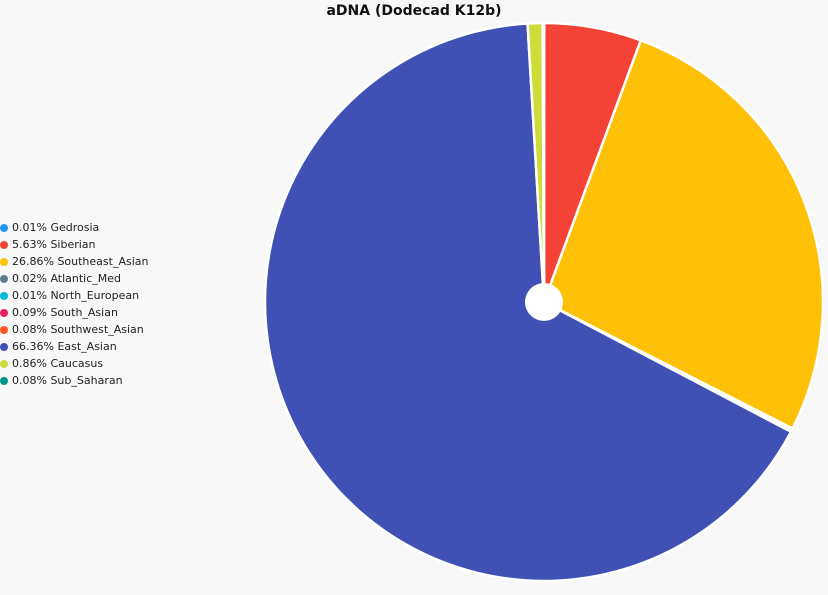 The height and width of the screenshot is (595, 828). I want to click on legend-item-siberian: 5.63% Siberian, so click(74, 244).